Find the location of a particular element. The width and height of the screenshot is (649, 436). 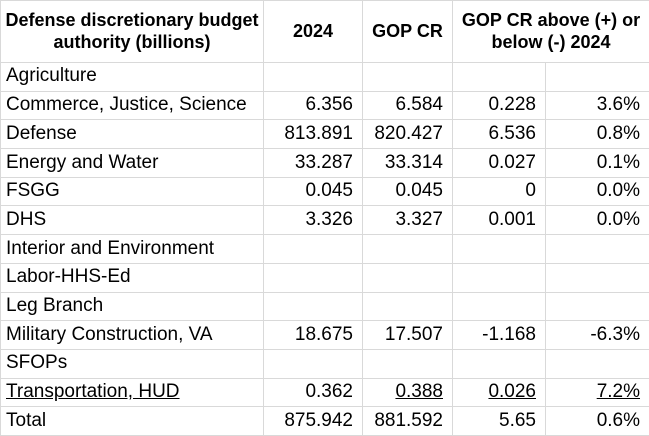

cell-diff: 0.001 is located at coordinates (499, 220).